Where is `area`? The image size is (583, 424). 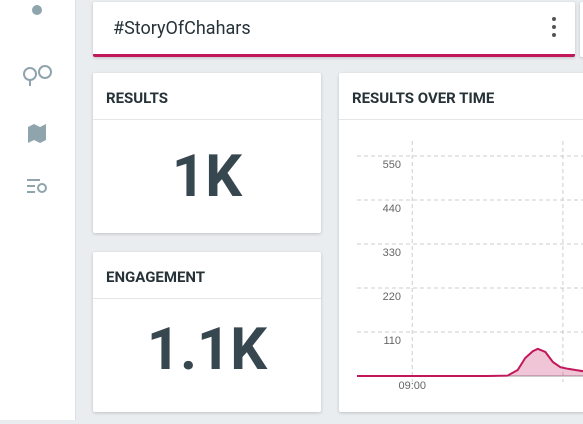
area is located at coordinates (470, 362).